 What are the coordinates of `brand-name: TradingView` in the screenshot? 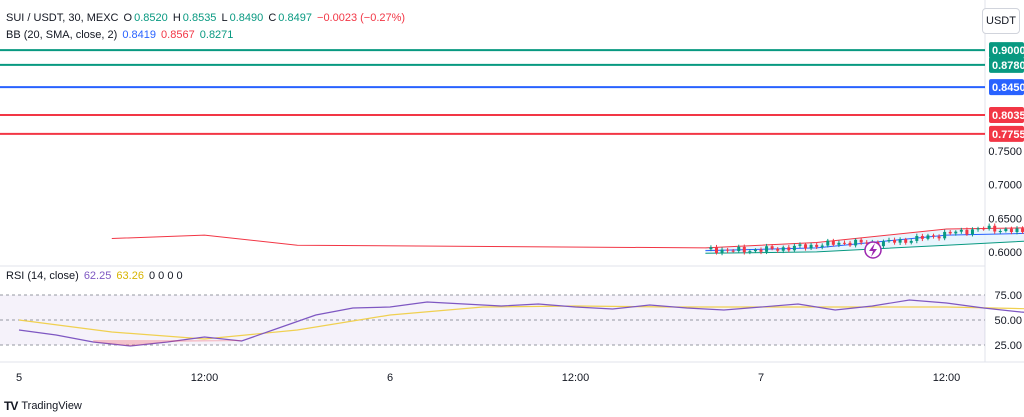 It's located at (51, 406).